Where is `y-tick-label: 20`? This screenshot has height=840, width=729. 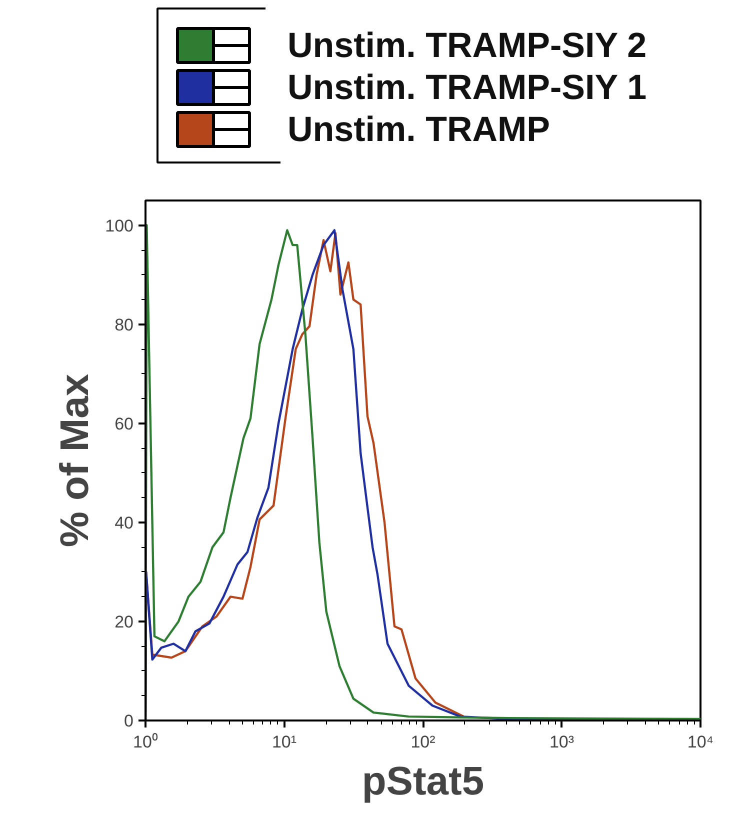 y-tick-label: 20 is located at coordinates (124, 622).